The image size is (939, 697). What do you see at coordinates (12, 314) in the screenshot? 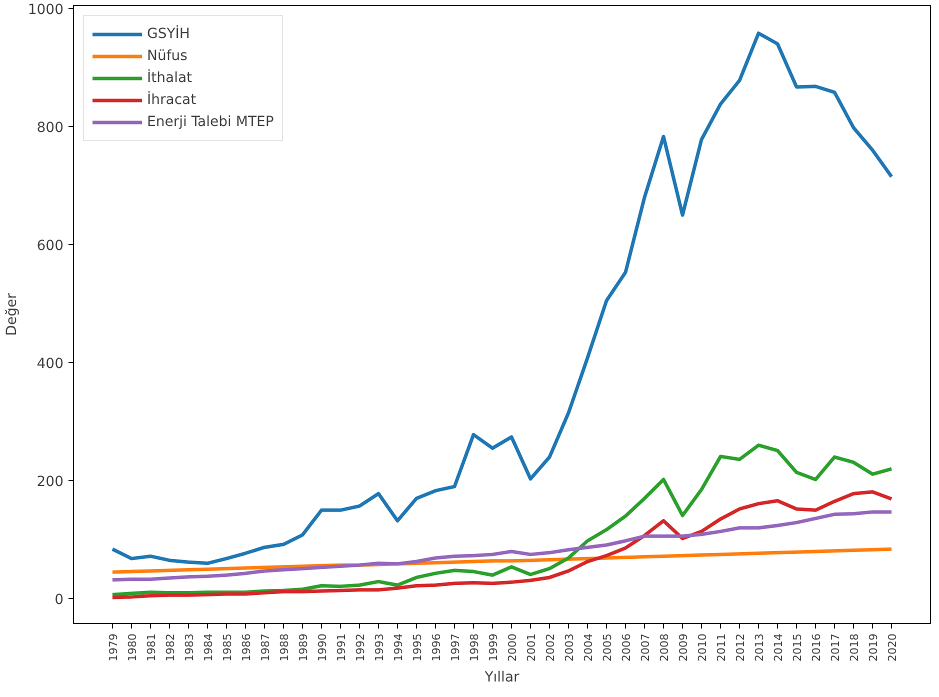
I see `y-axis-title: Değer` at bounding box center [12, 314].